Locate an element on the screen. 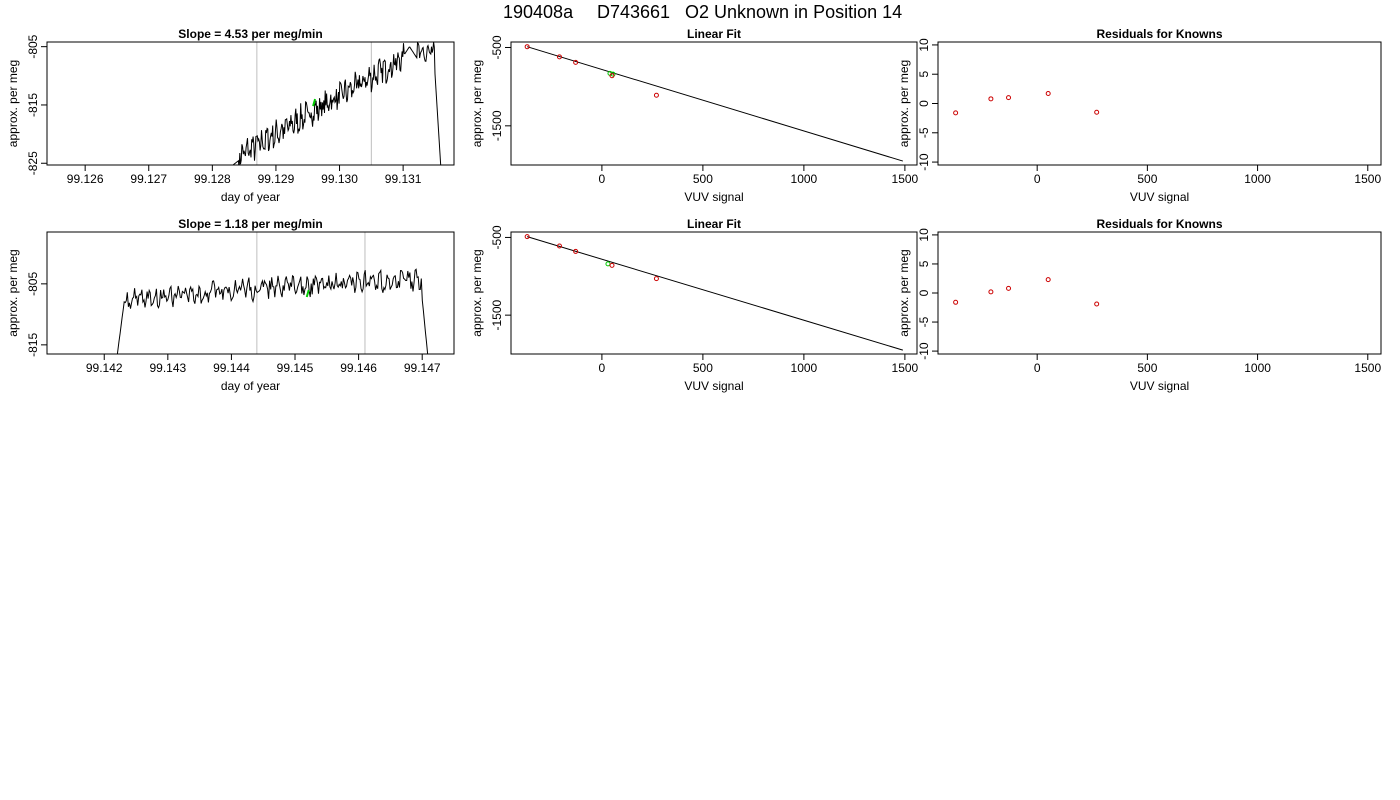  x-tick-label: 99.127 is located at coordinates (148, 179).